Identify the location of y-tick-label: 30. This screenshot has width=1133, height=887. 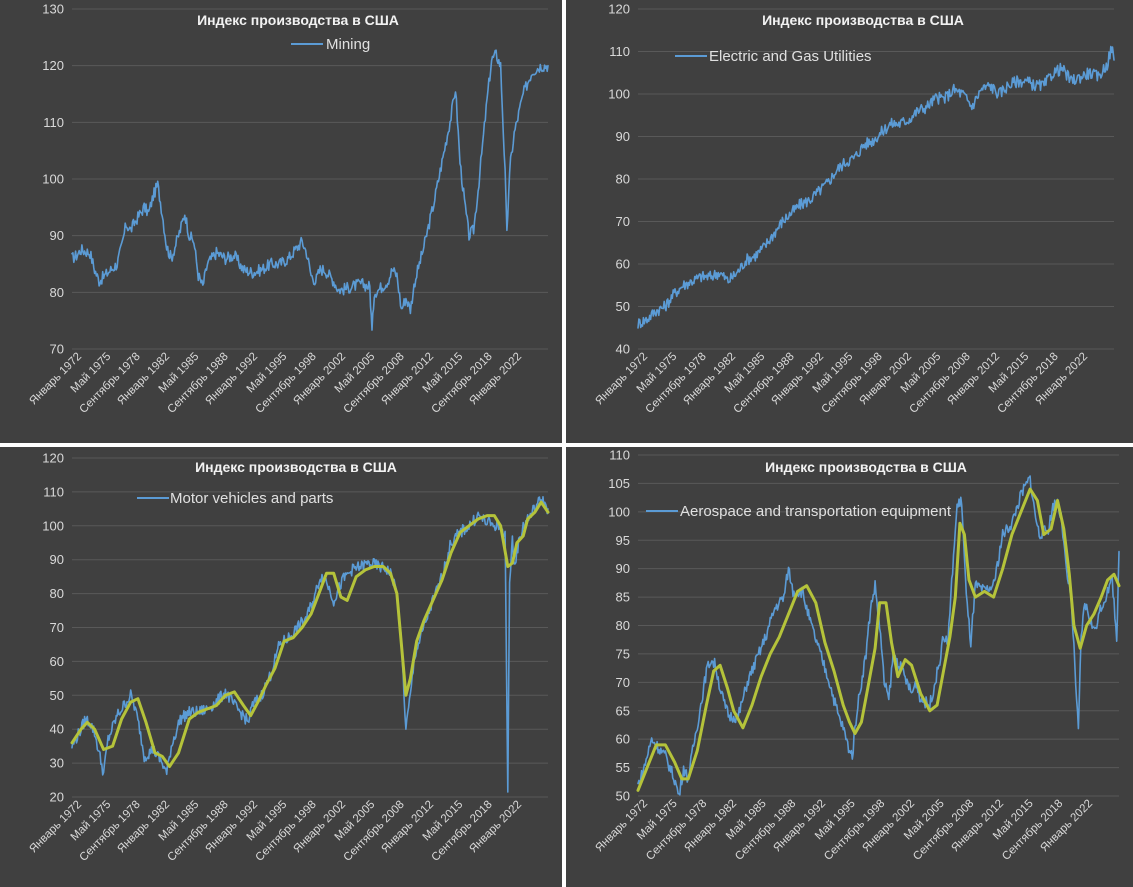
(57, 763).